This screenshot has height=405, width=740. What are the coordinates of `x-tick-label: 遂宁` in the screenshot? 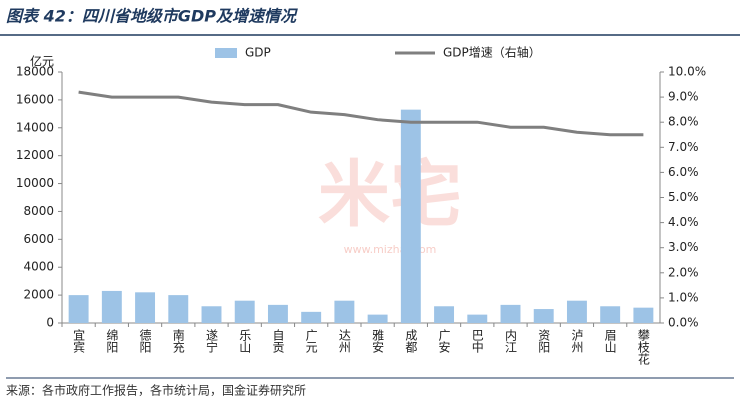 It's located at (212, 341).